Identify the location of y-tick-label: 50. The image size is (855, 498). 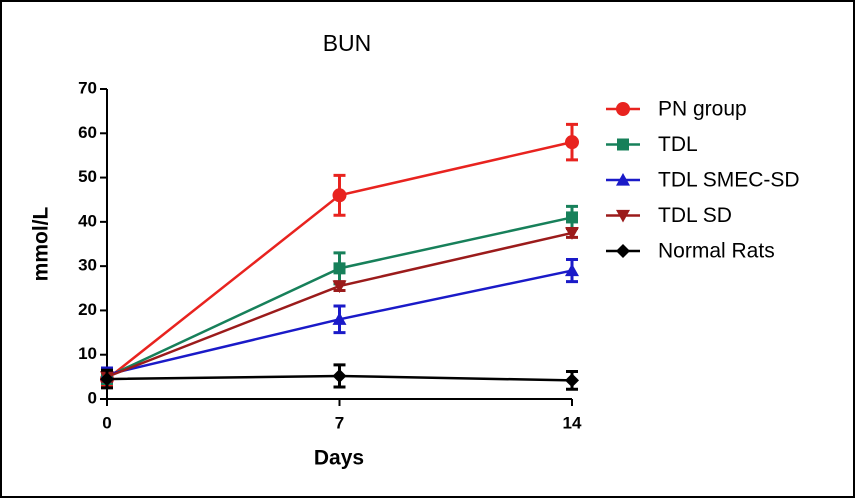
(87, 176).